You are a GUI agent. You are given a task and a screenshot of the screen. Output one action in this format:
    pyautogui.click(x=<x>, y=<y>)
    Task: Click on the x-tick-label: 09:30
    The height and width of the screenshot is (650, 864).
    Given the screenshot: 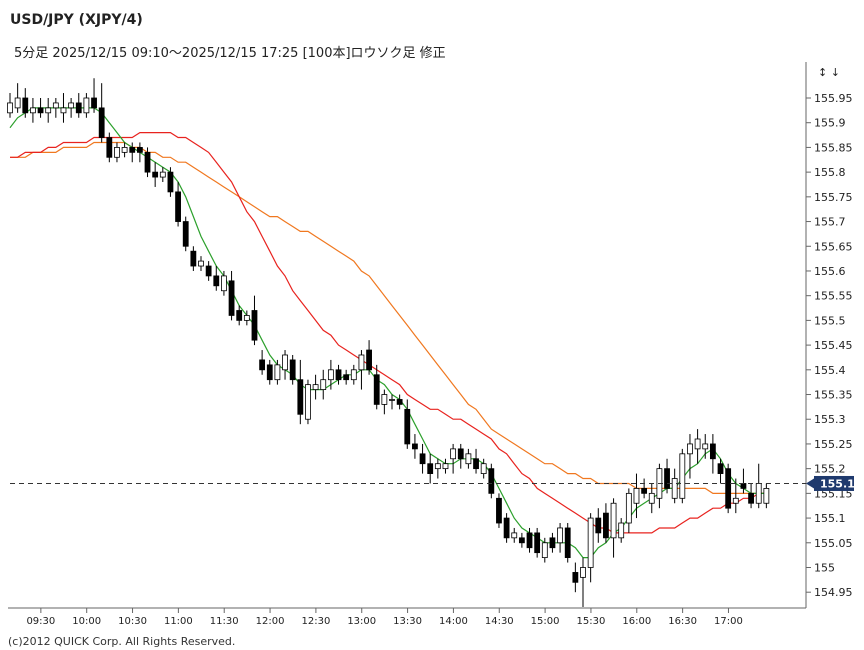 What is the action you would take?
    pyautogui.click(x=40, y=621)
    